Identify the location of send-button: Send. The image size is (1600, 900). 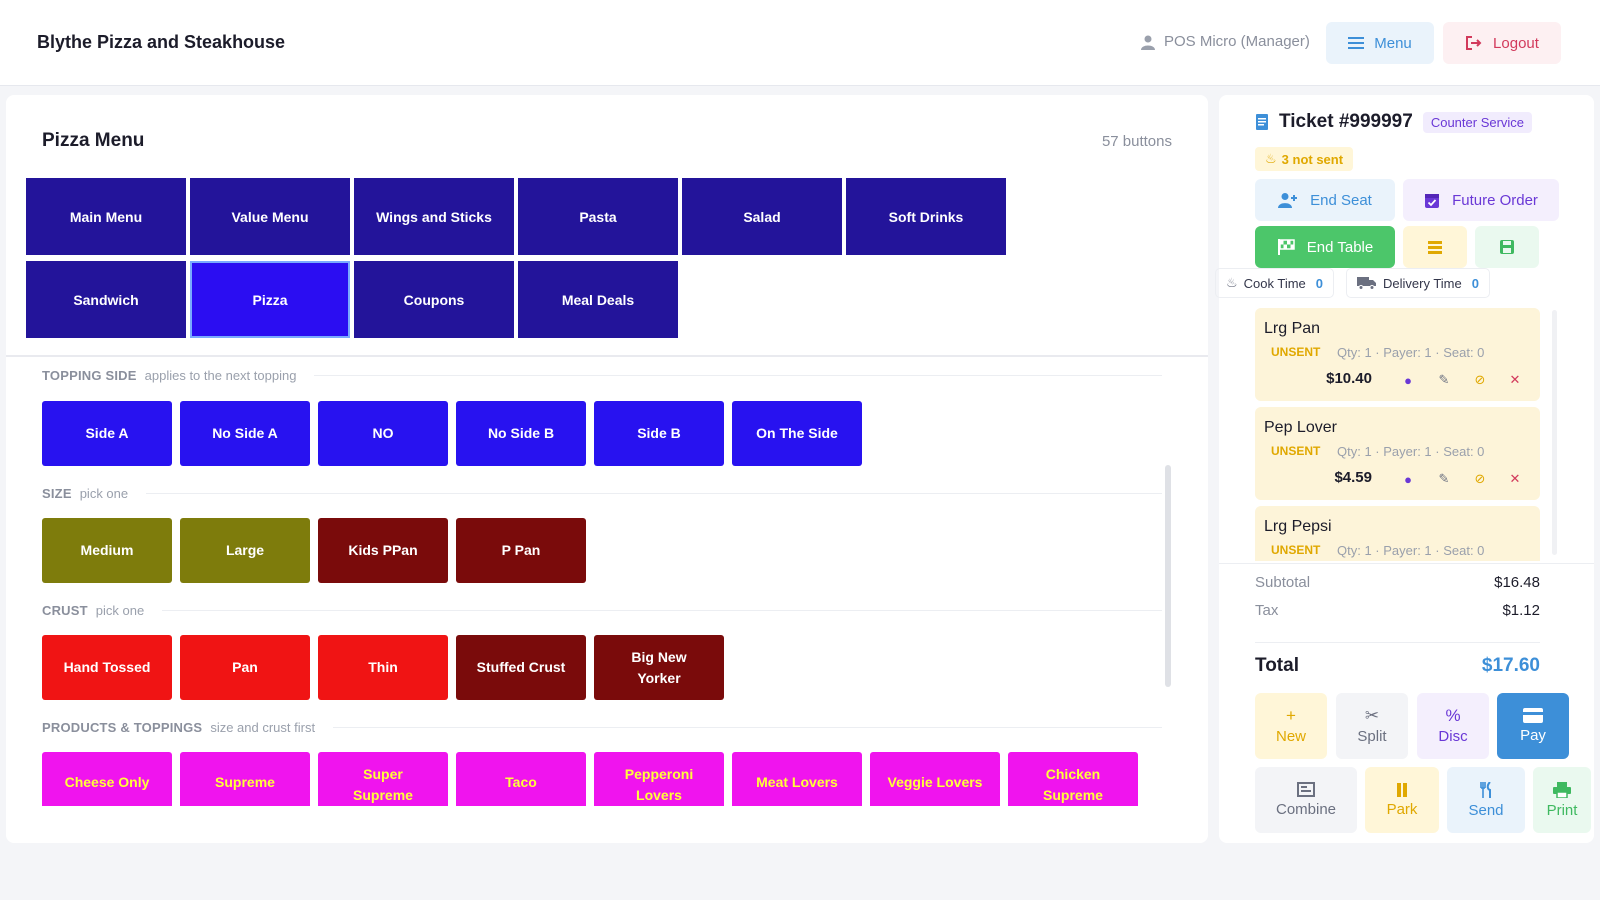
(1486, 800).